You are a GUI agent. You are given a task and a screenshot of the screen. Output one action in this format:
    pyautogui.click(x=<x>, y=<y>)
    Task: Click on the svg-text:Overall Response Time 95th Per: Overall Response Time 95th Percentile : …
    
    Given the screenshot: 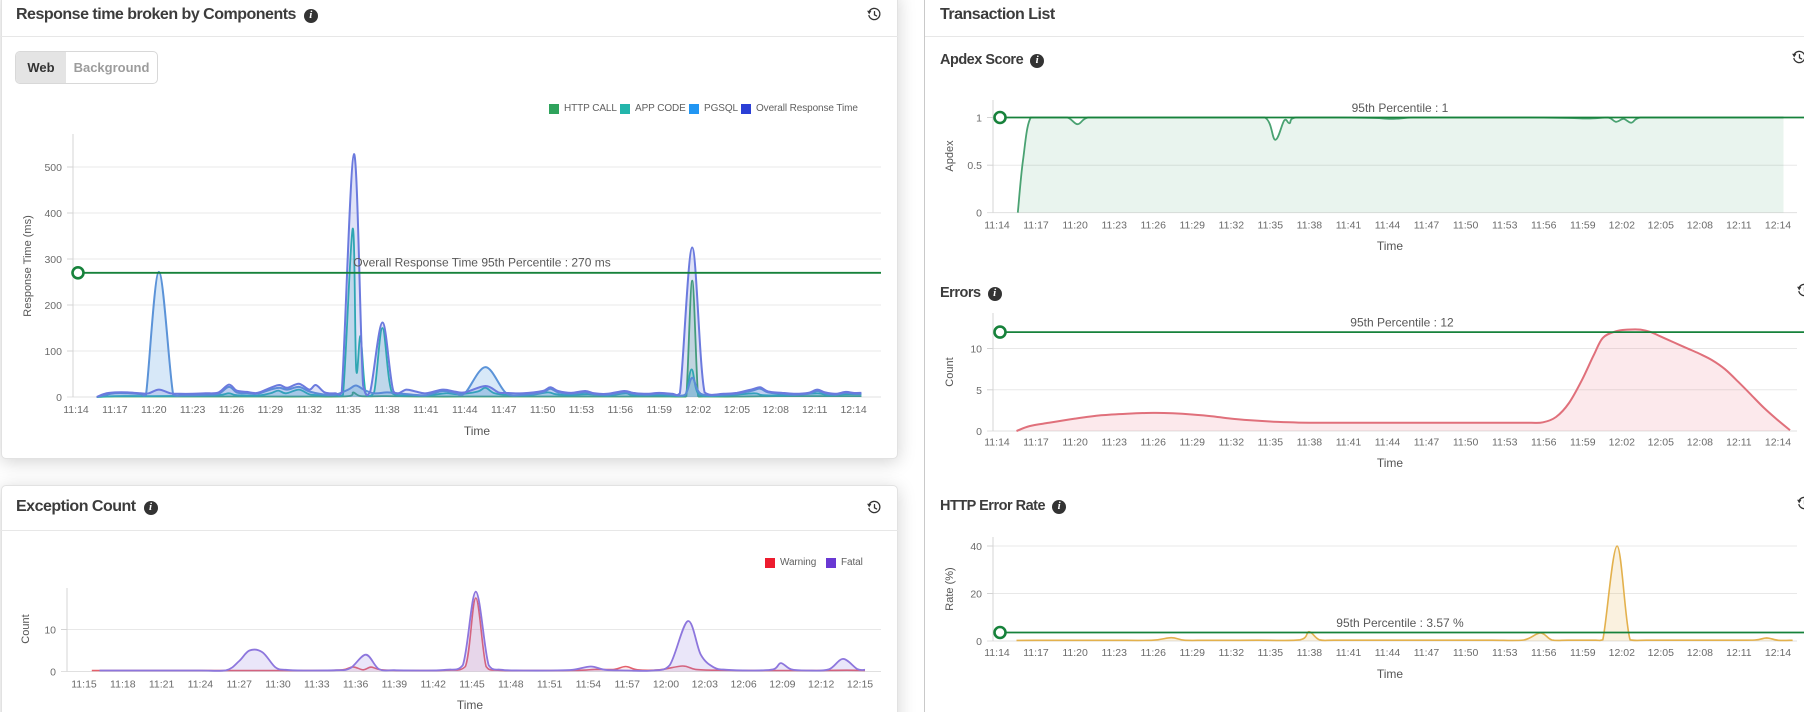 What is the action you would take?
    pyautogui.click(x=481, y=263)
    